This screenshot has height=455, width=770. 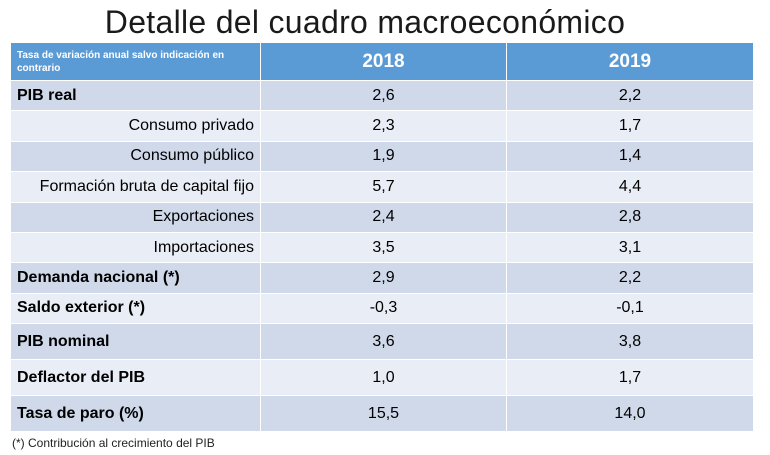 What do you see at coordinates (135, 342) in the screenshot?
I see `row-label: PIB nominal` at bounding box center [135, 342].